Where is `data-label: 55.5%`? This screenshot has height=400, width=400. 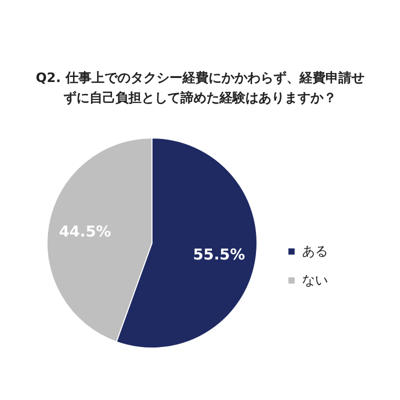
data-label: 55.5% is located at coordinates (219, 255).